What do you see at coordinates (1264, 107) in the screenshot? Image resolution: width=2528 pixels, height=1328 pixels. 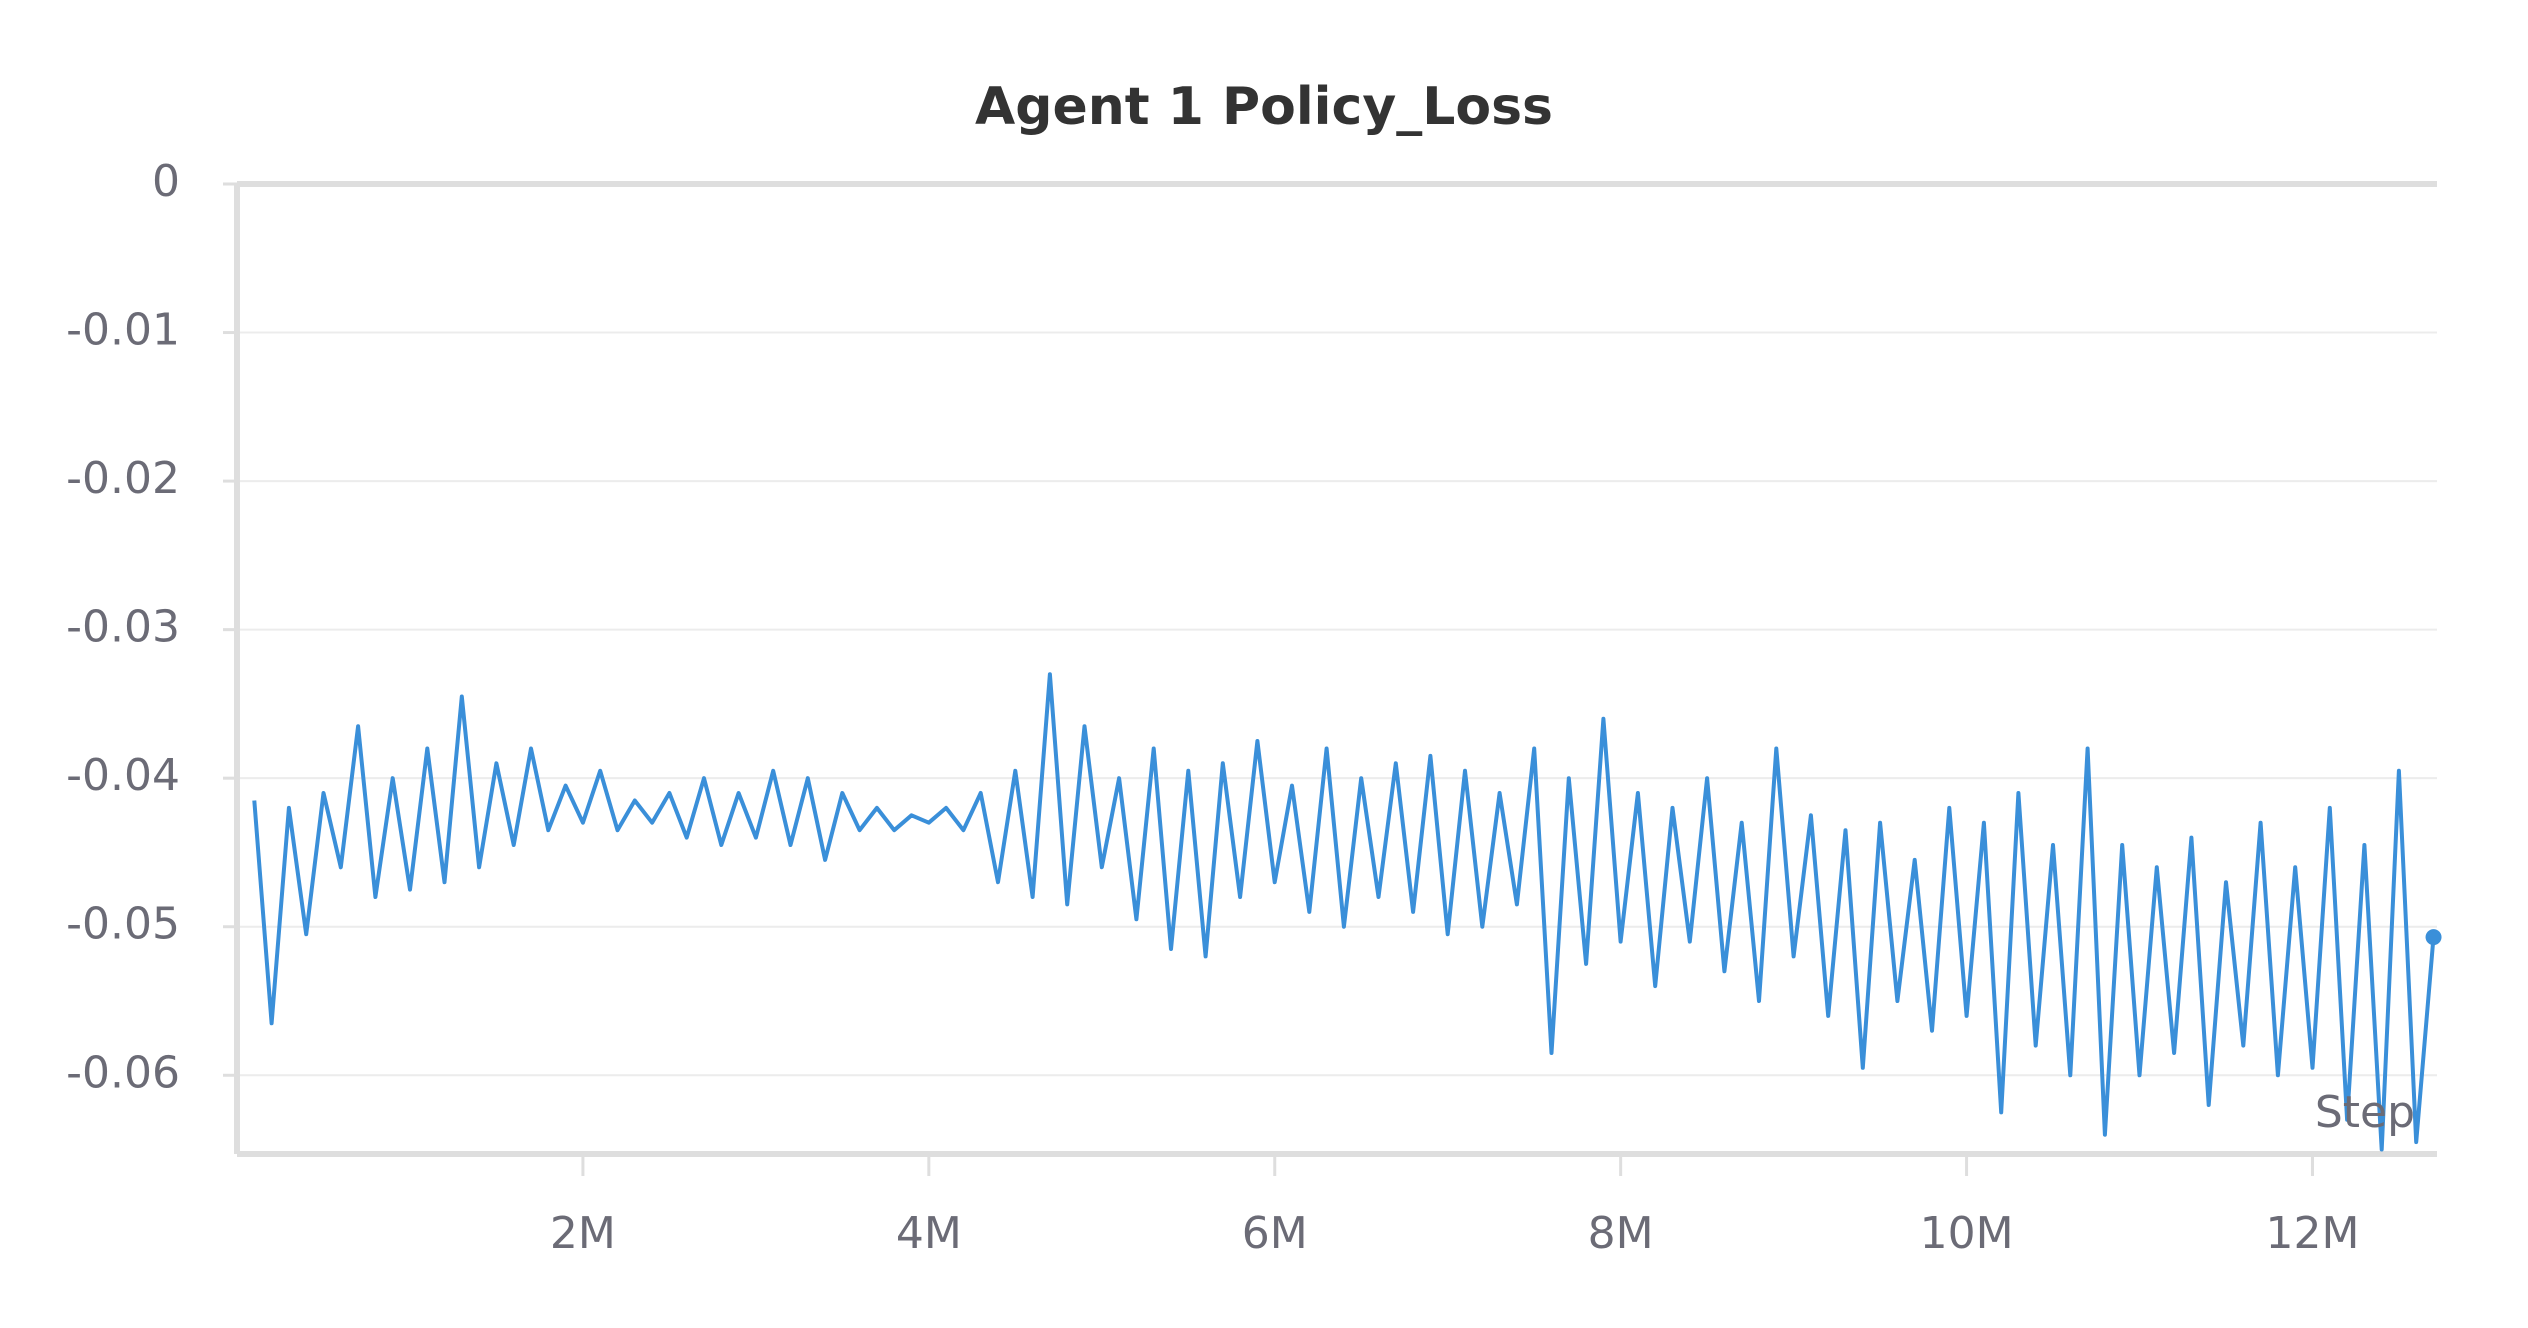 I see `chart-title: Agent 1 Policy_Loss` at bounding box center [1264, 107].